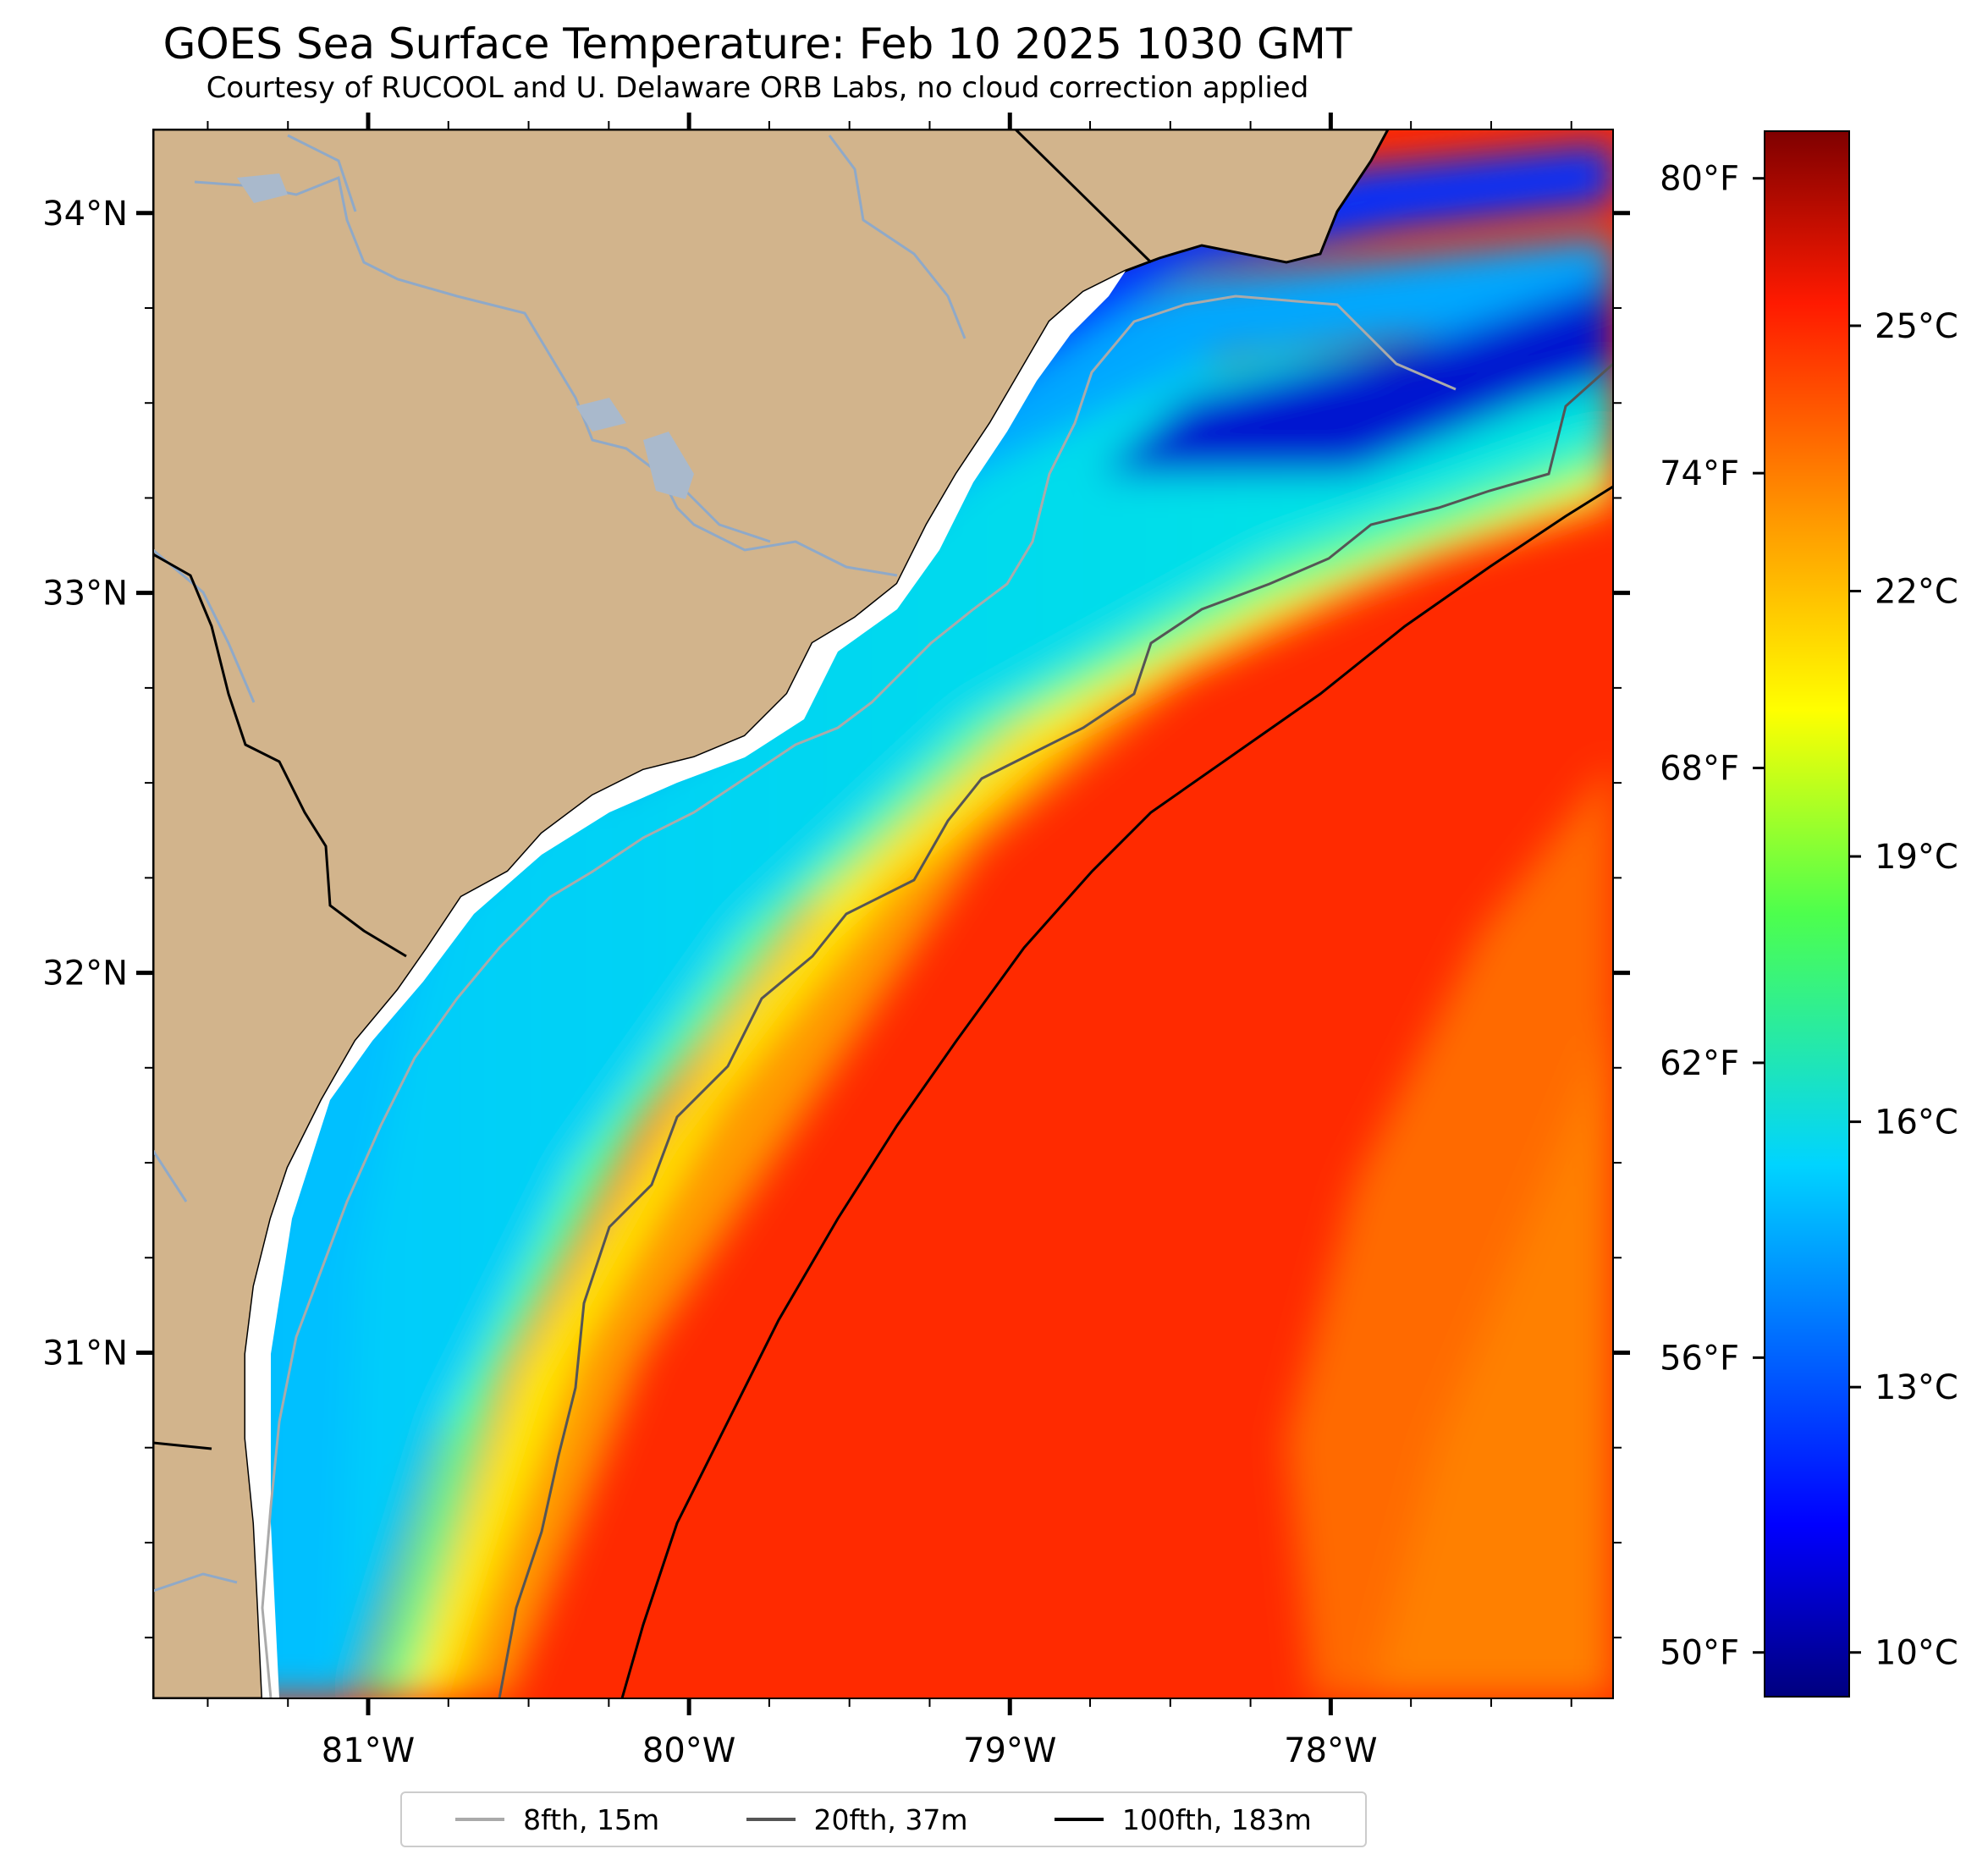  I want to click on colorbar, so click(1807, 914).